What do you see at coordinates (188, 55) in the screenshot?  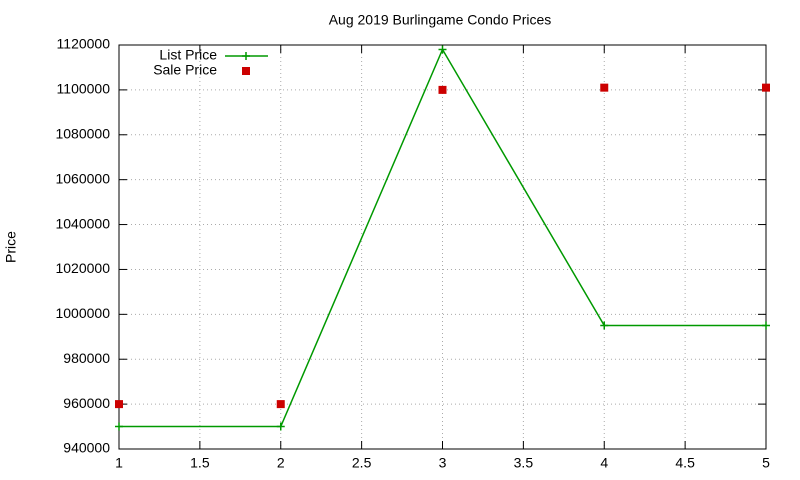 I see `legend-label: List Price` at bounding box center [188, 55].